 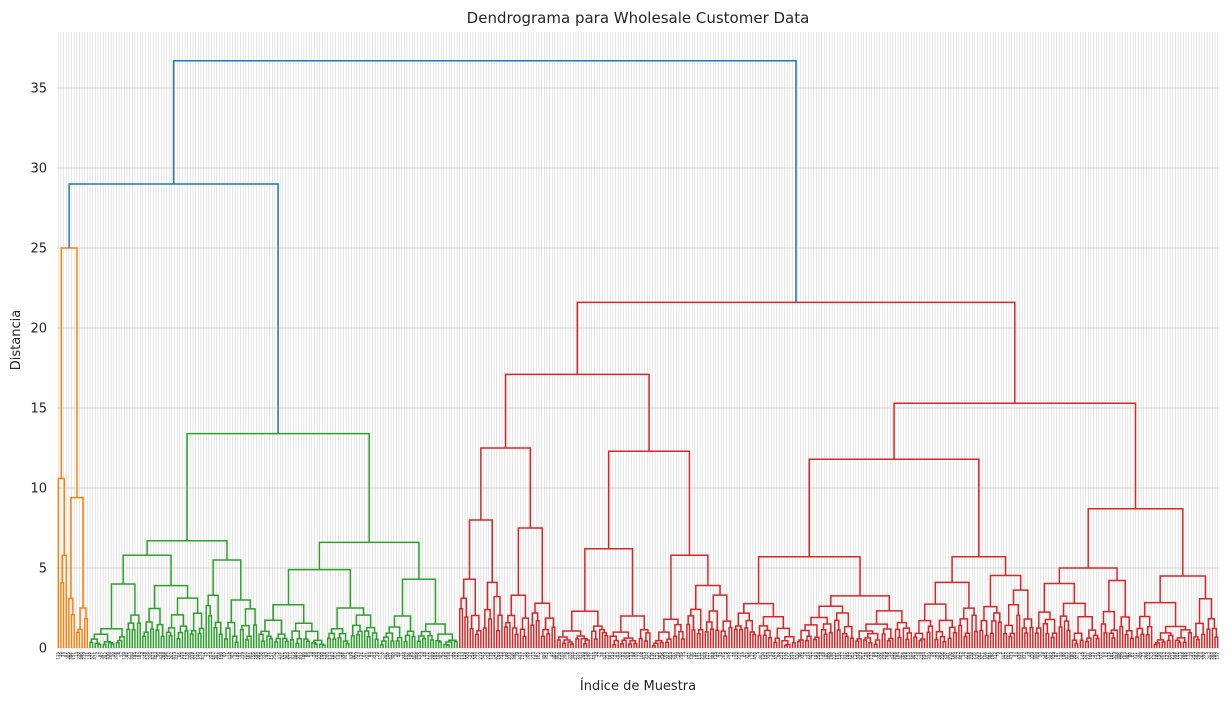 I want to click on x-tick-label: 436, so click(x=662, y=656).